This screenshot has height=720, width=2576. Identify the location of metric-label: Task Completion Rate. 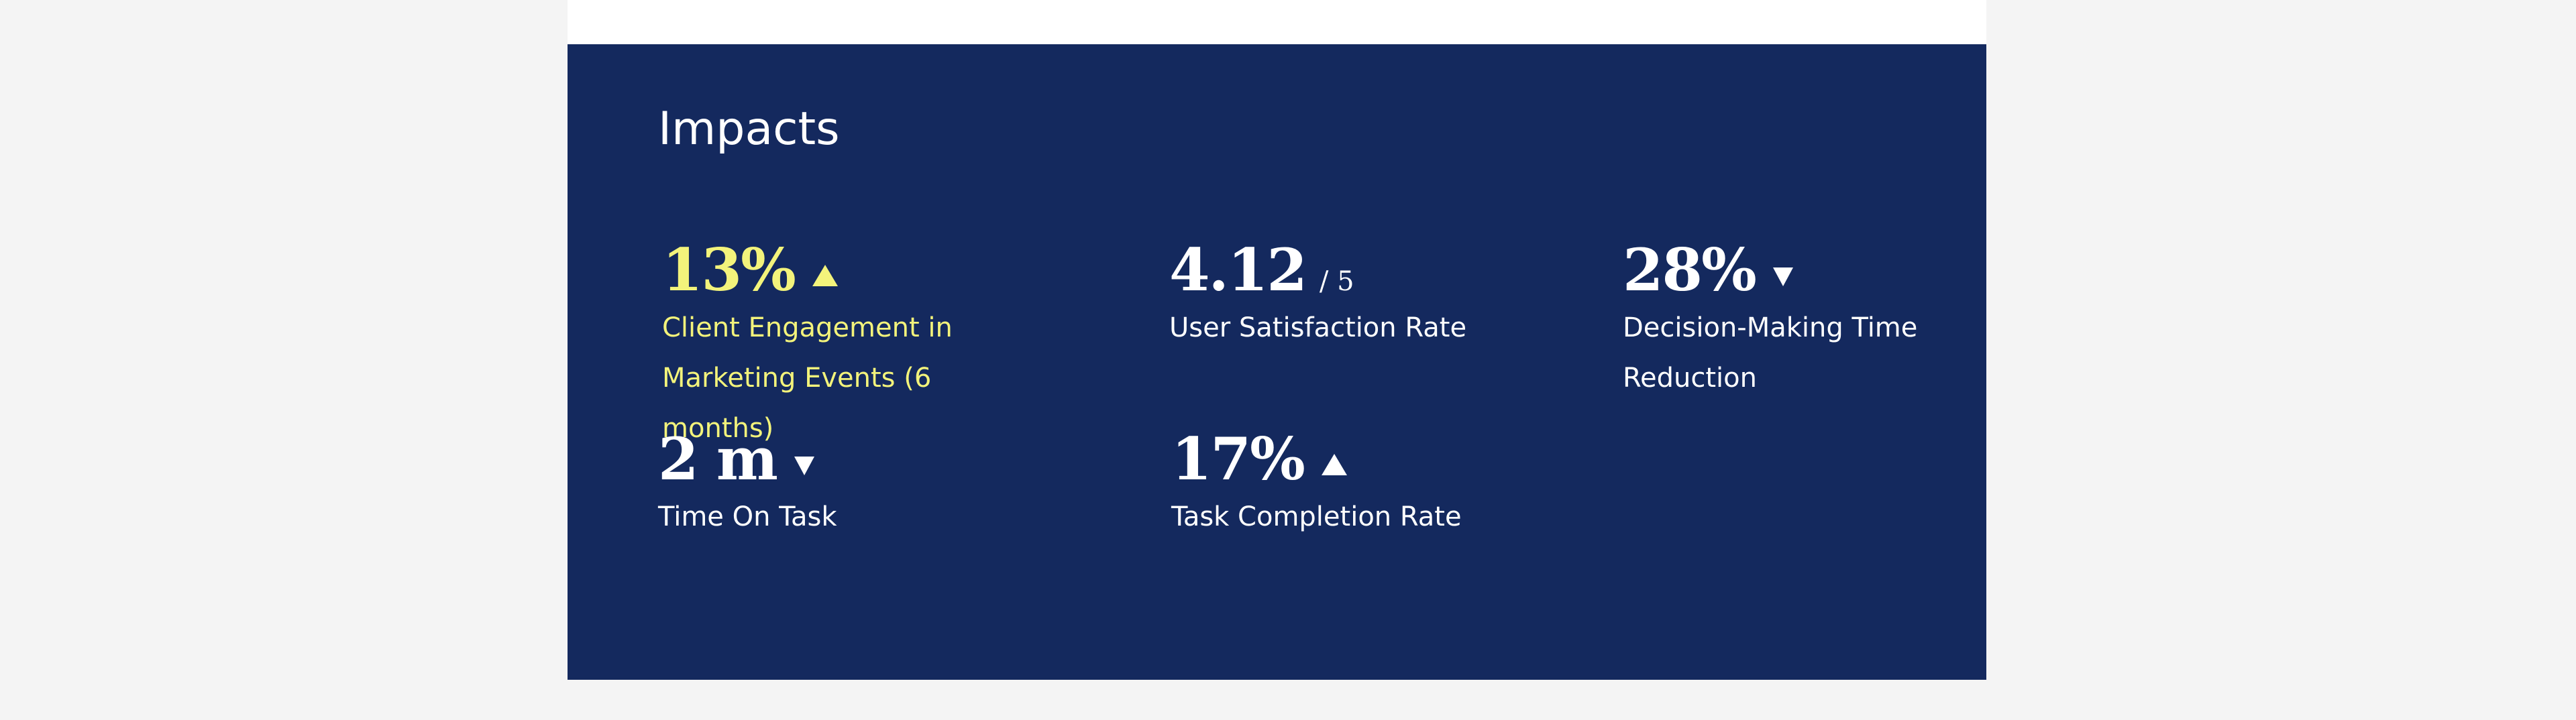
(1316, 517).